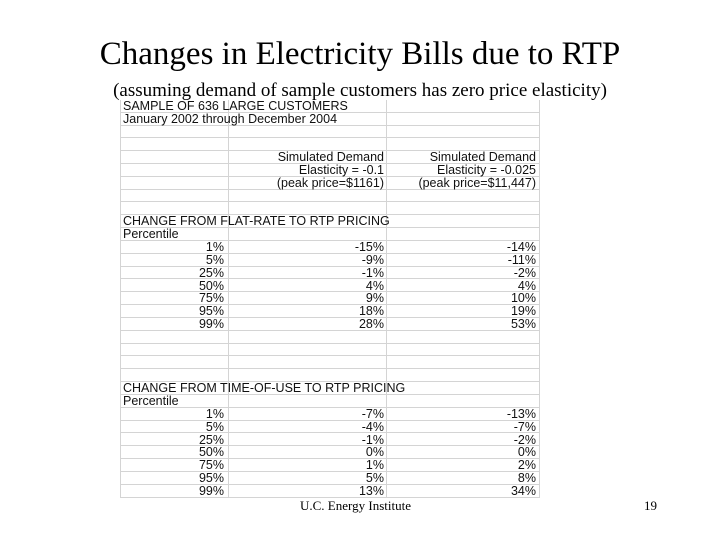 Image resolution: width=720 pixels, height=540 pixels. What do you see at coordinates (521, 259) in the screenshot?
I see `elasticity-0025-value: -11%` at bounding box center [521, 259].